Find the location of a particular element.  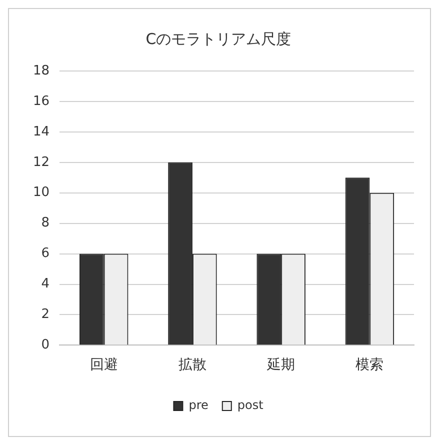

x-tick-label: 延期 is located at coordinates (281, 365).